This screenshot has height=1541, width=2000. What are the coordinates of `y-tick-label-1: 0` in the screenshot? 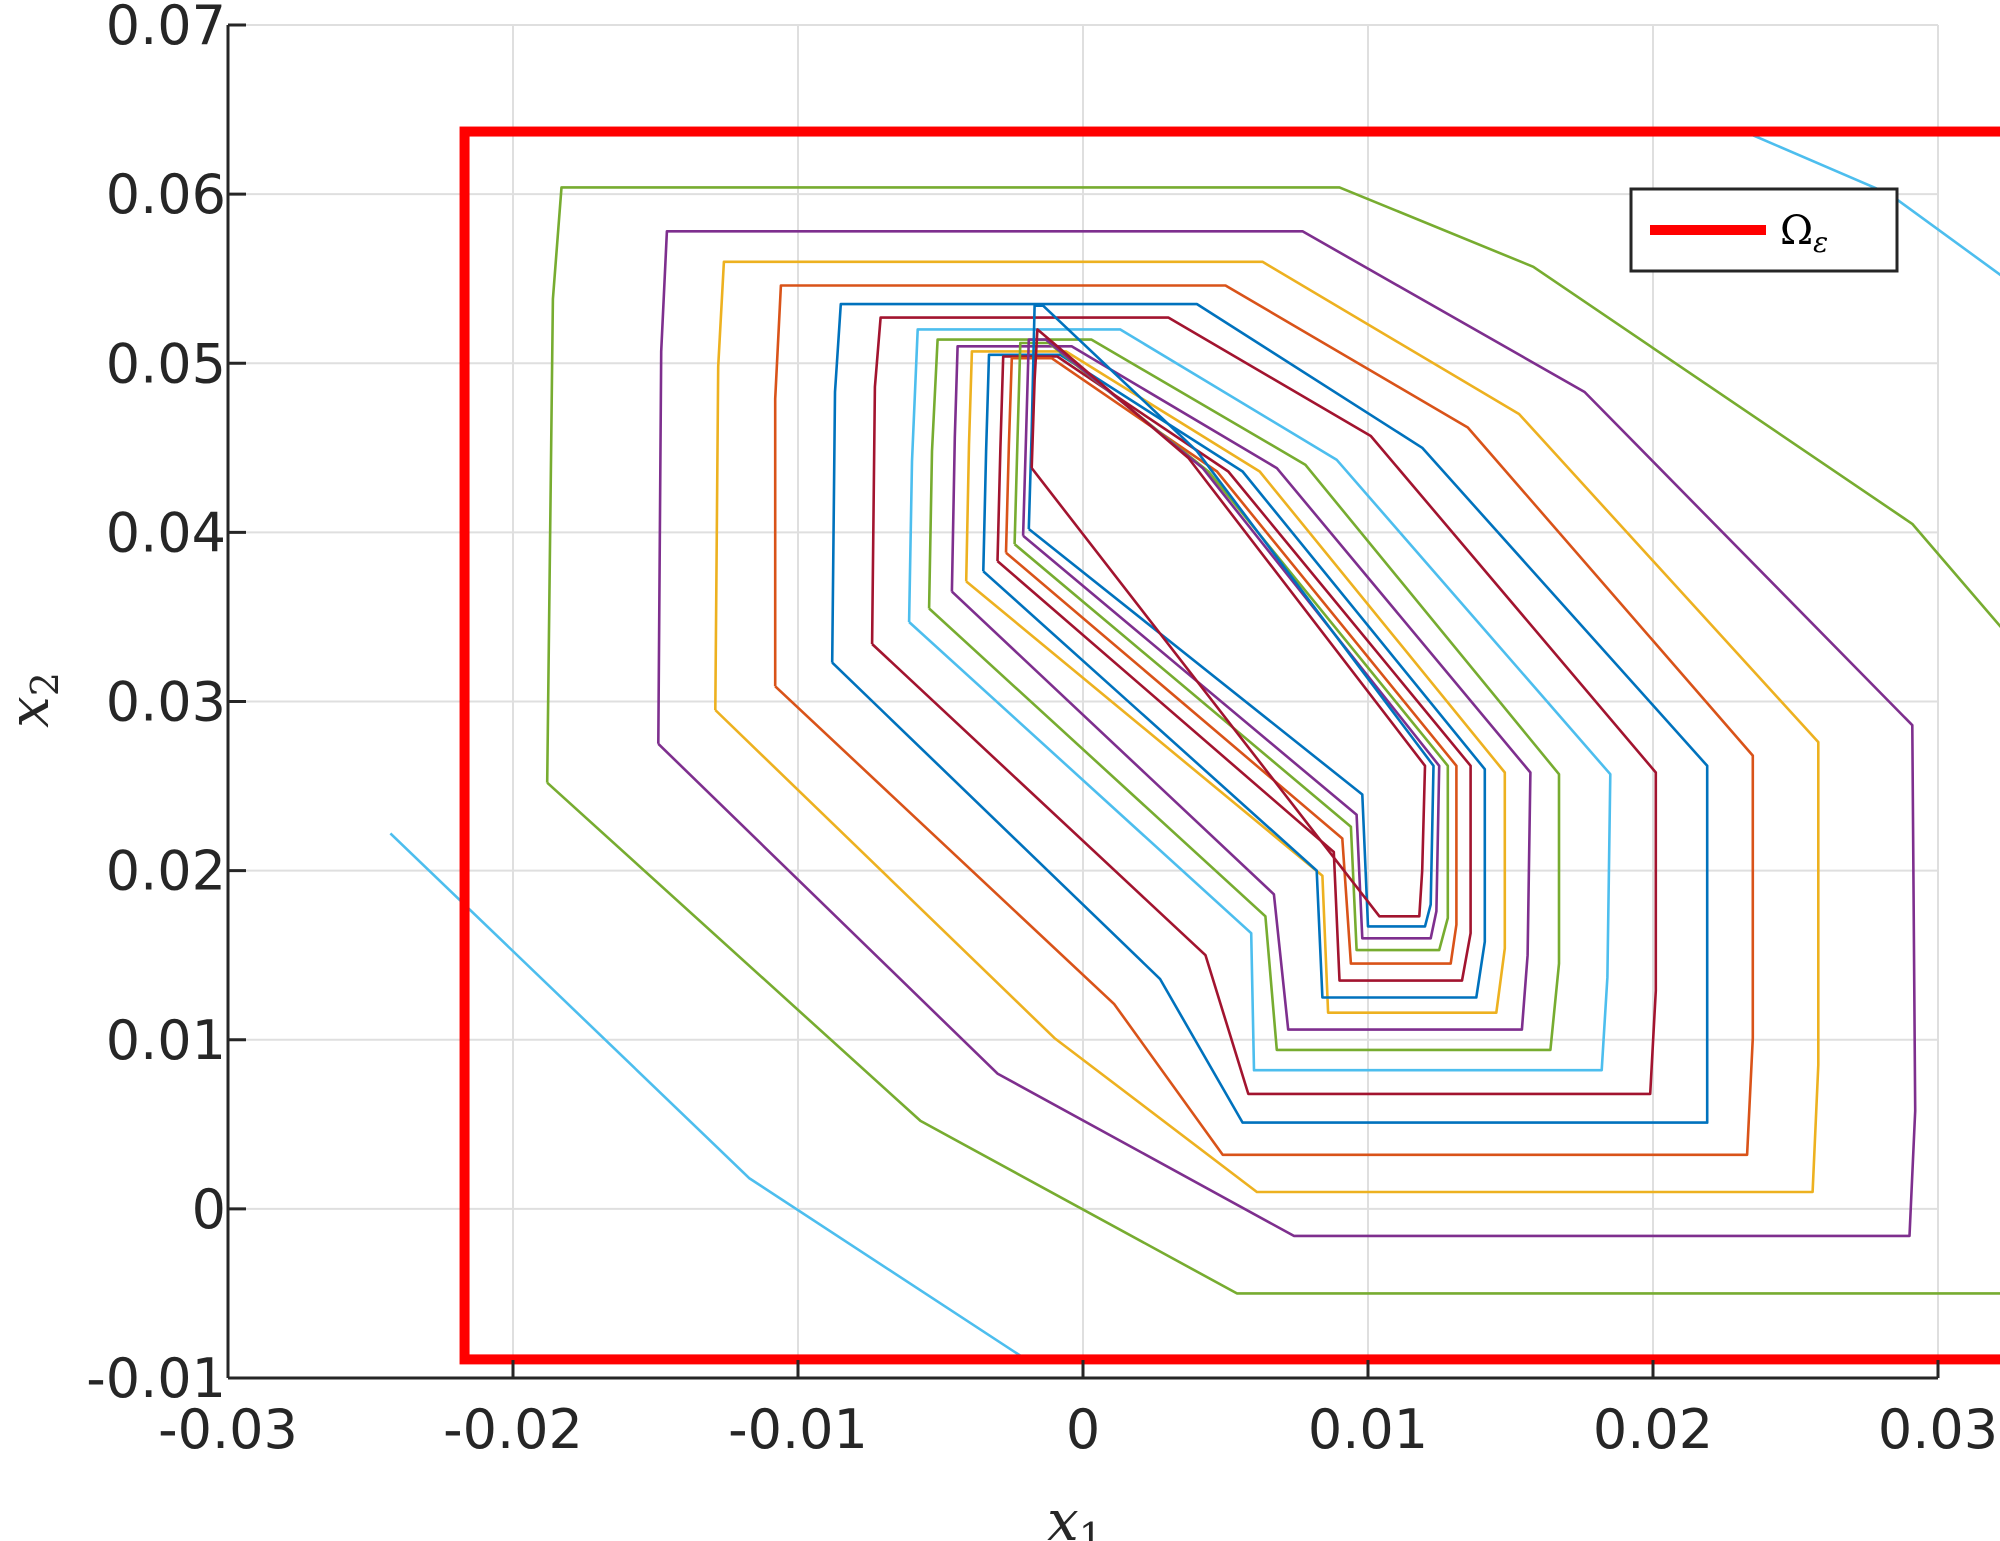 It's located at (209, 1209).